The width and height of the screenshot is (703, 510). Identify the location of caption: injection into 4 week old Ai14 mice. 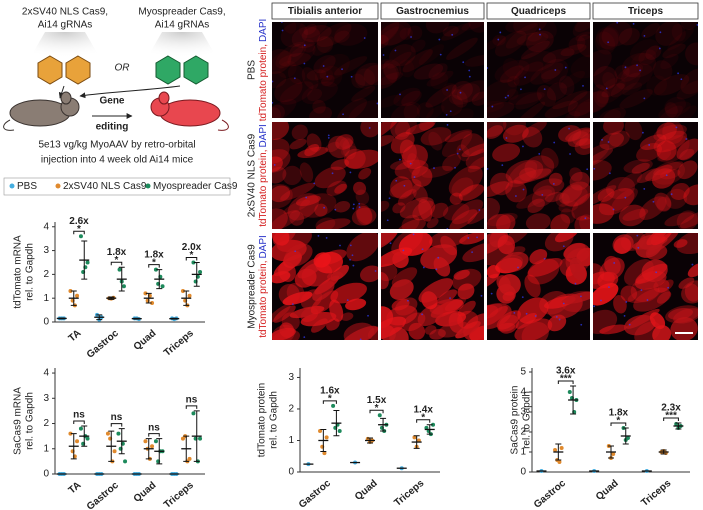
(117, 160).